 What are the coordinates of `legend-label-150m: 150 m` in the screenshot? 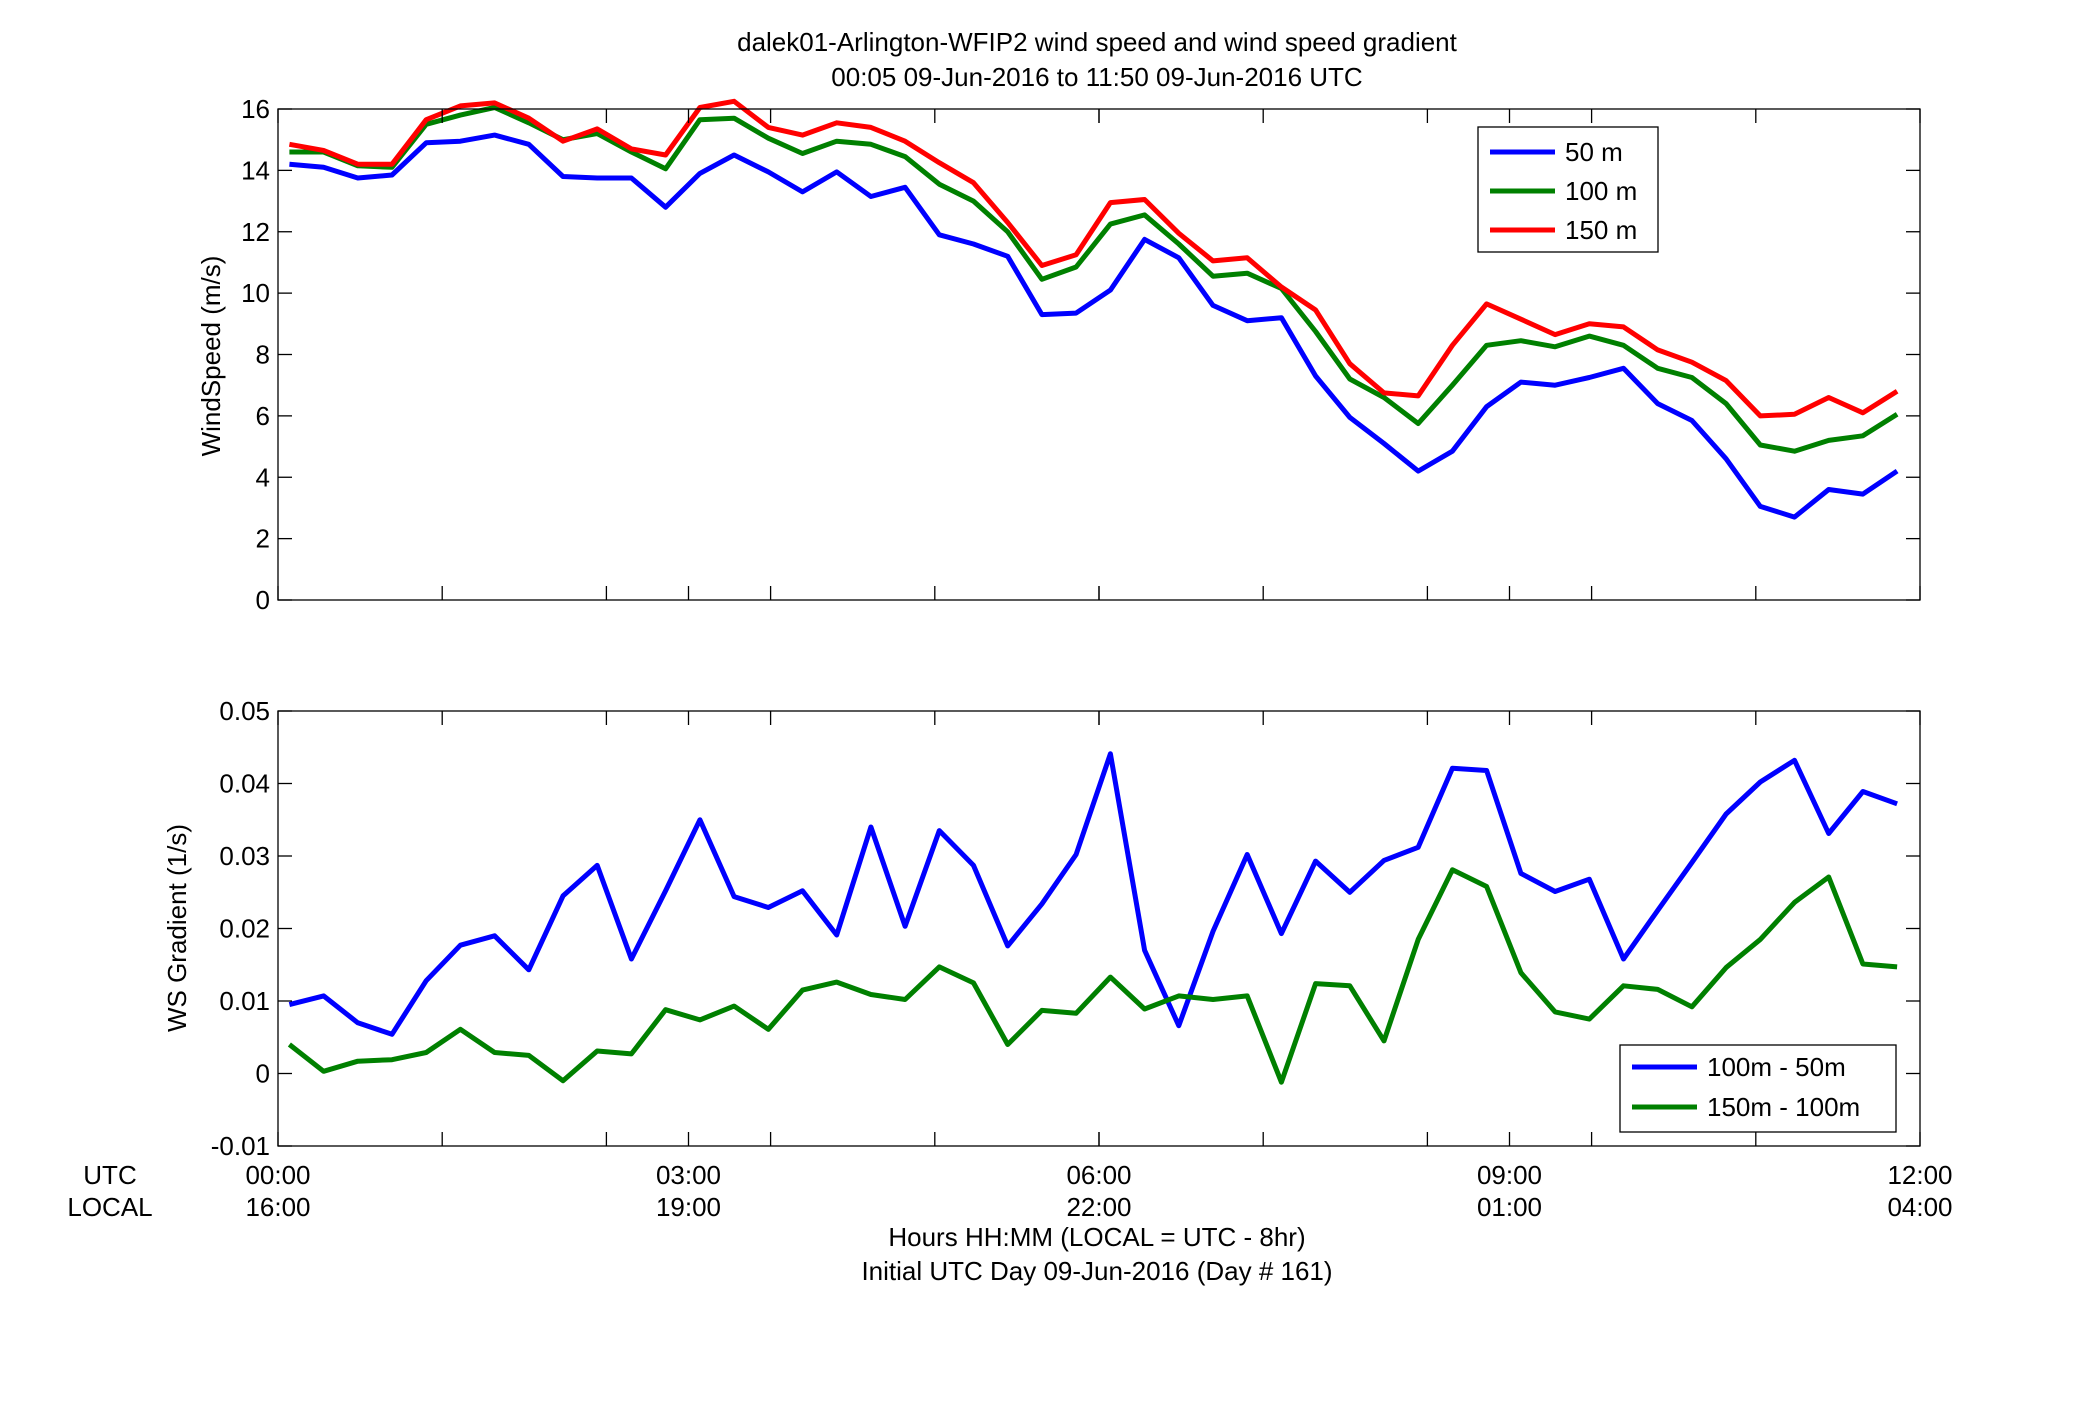 It's located at (1601, 230).